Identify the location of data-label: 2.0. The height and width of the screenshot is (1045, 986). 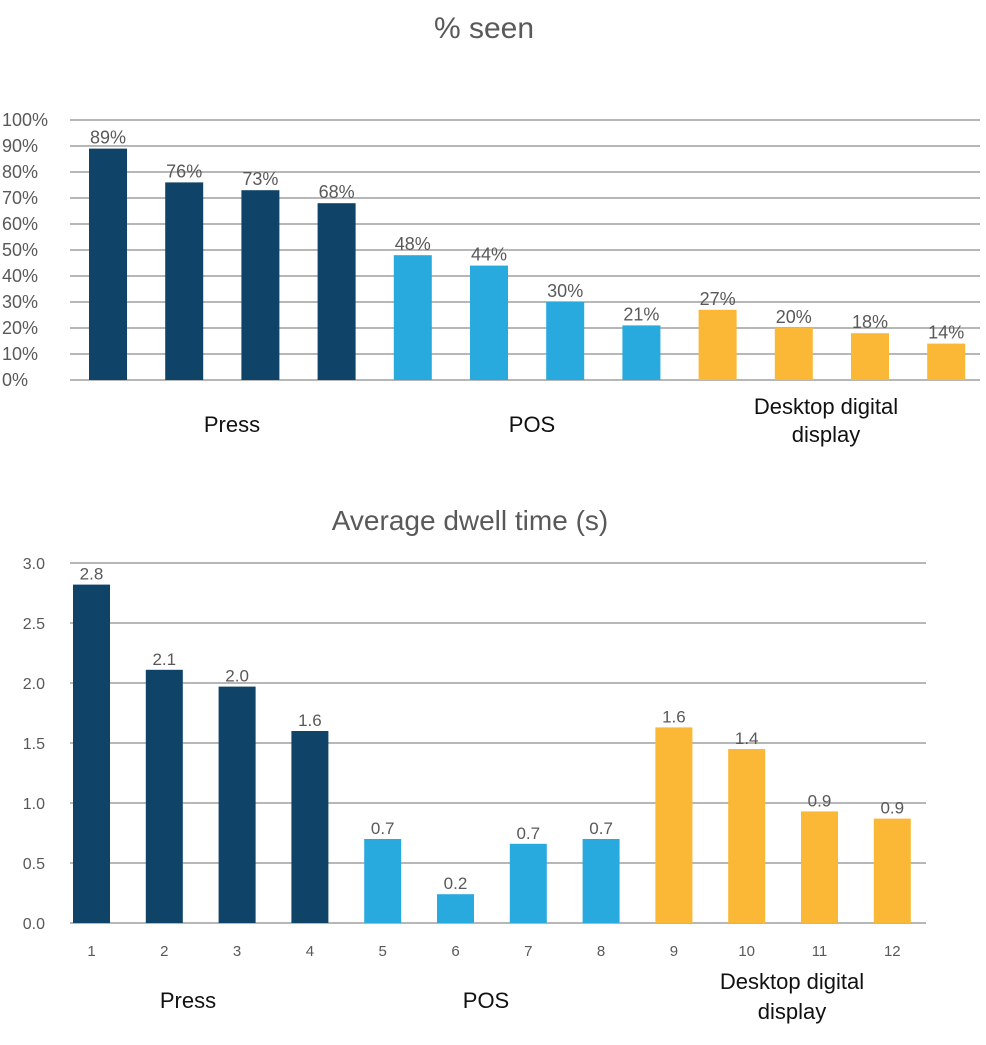
(237, 676).